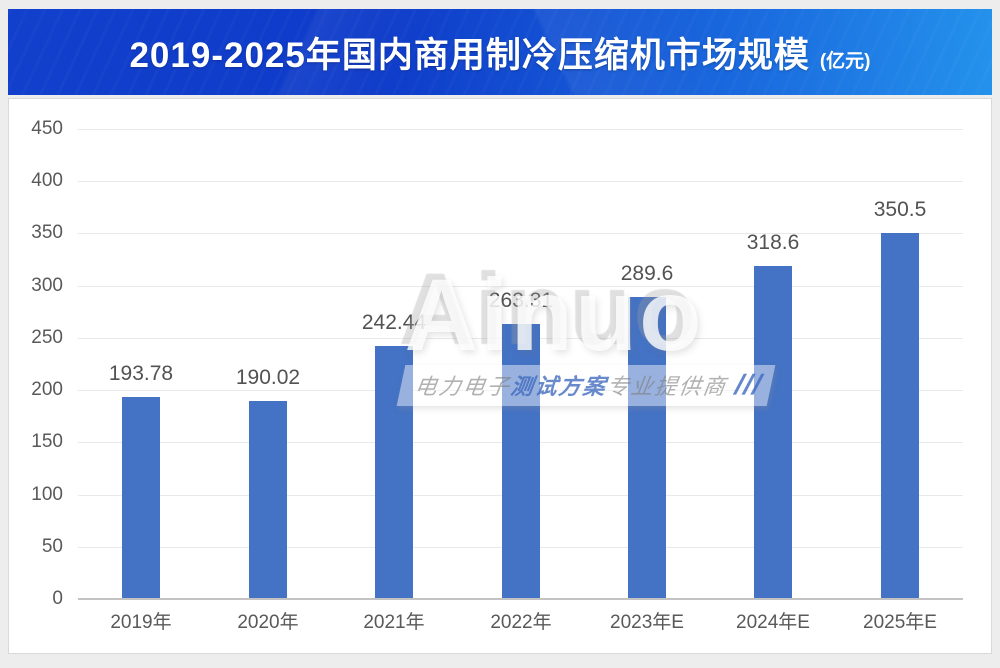 The image size is (1000, 668). What do you see at coordinates (773, 622) in the screenshot?
I see `x-axis-label: 2024年E` at bounding box center [773, 622].